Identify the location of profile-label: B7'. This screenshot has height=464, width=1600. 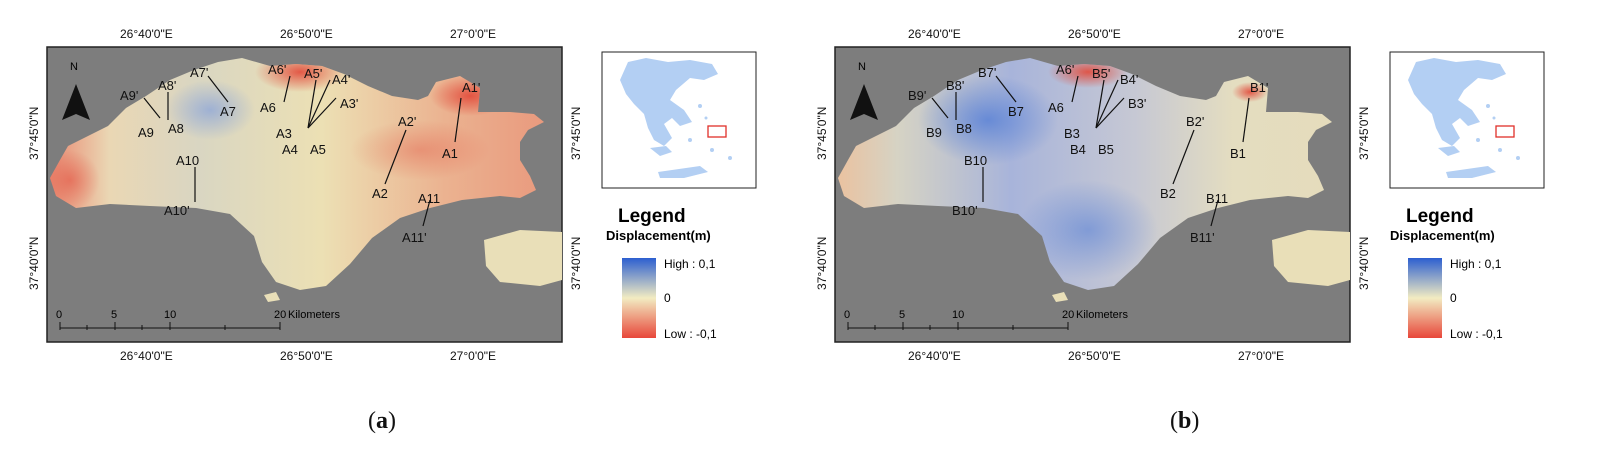
(987, 72).